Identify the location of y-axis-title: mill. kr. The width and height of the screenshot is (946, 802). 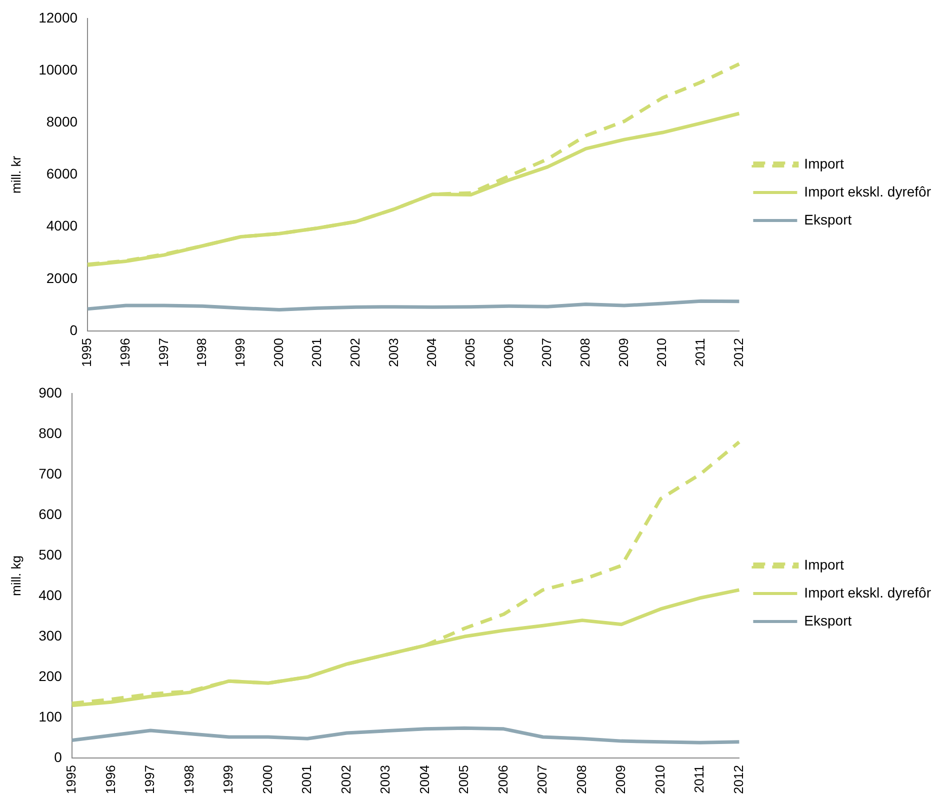
(16, 174).